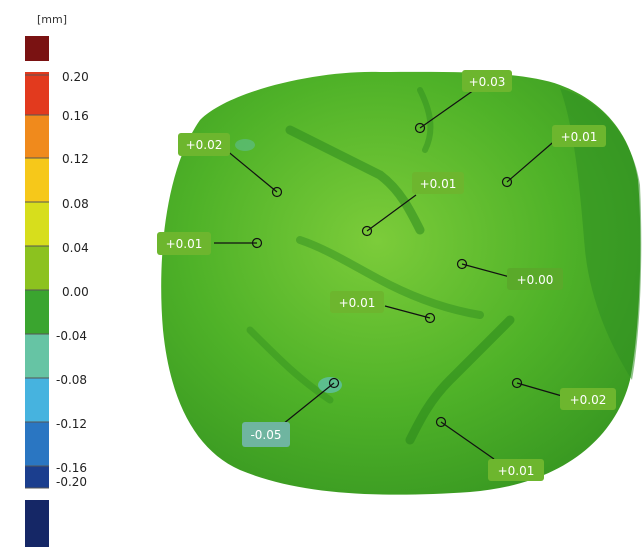  Describe the element at coordinates (601, 234) in the screenshot. I see `surface-shadow-right` at that location.